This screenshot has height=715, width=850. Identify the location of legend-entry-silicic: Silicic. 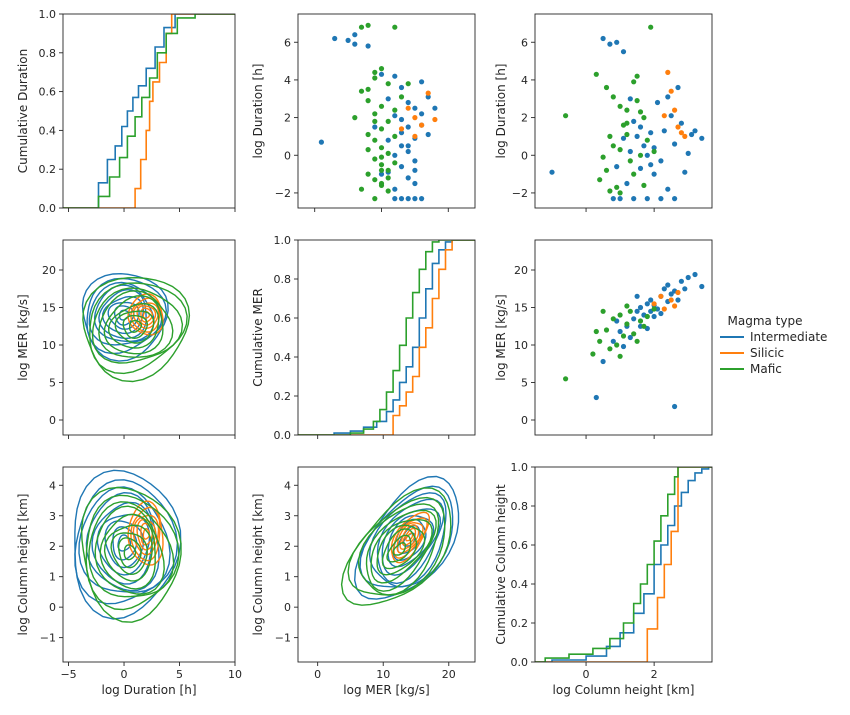
(767, 353).